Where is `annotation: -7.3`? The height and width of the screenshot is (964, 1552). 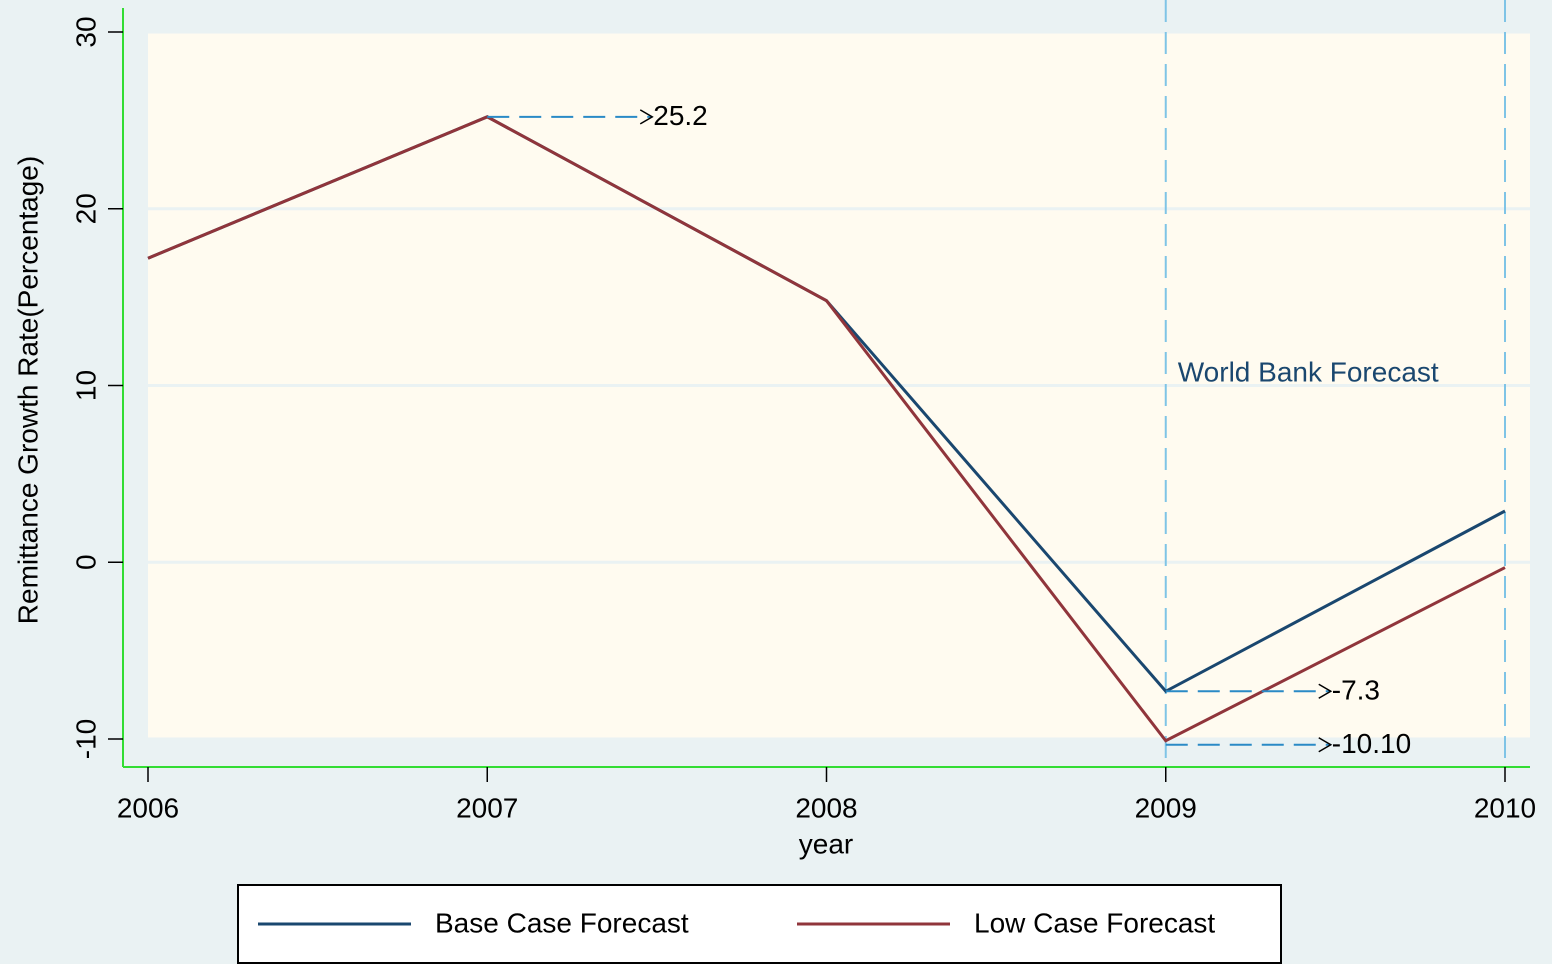 annotation: -7.3 is located at coordinates (1356, 690).